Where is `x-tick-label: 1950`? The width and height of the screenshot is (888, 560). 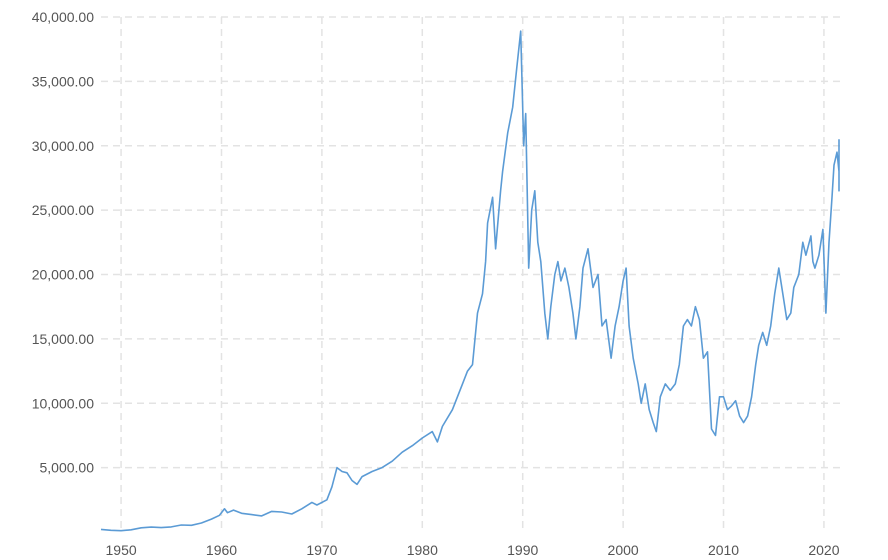 x-tick-label: 1950 is located at coordinates (121, 550).